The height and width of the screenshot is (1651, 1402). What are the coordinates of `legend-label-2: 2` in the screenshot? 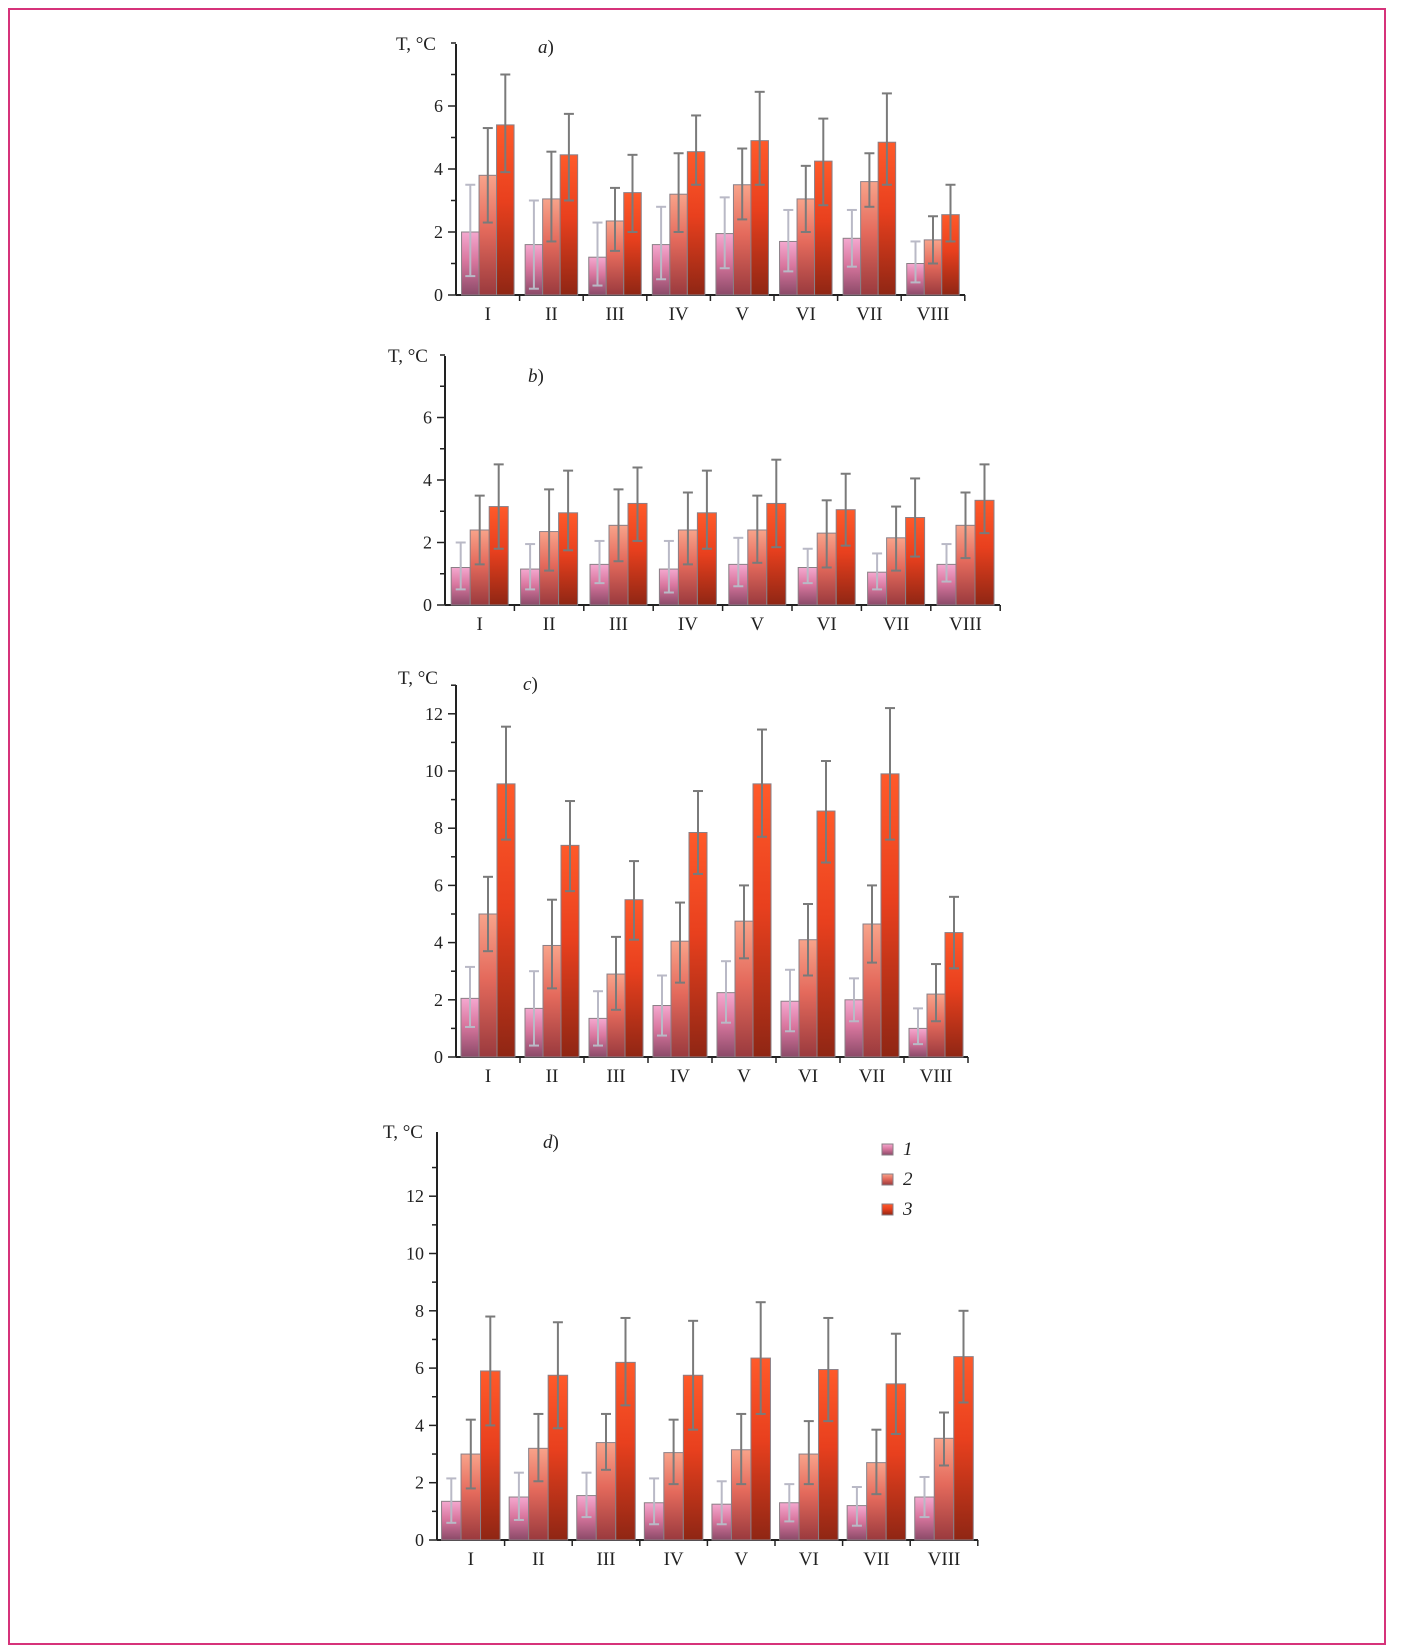 It's located at (908, 1179).